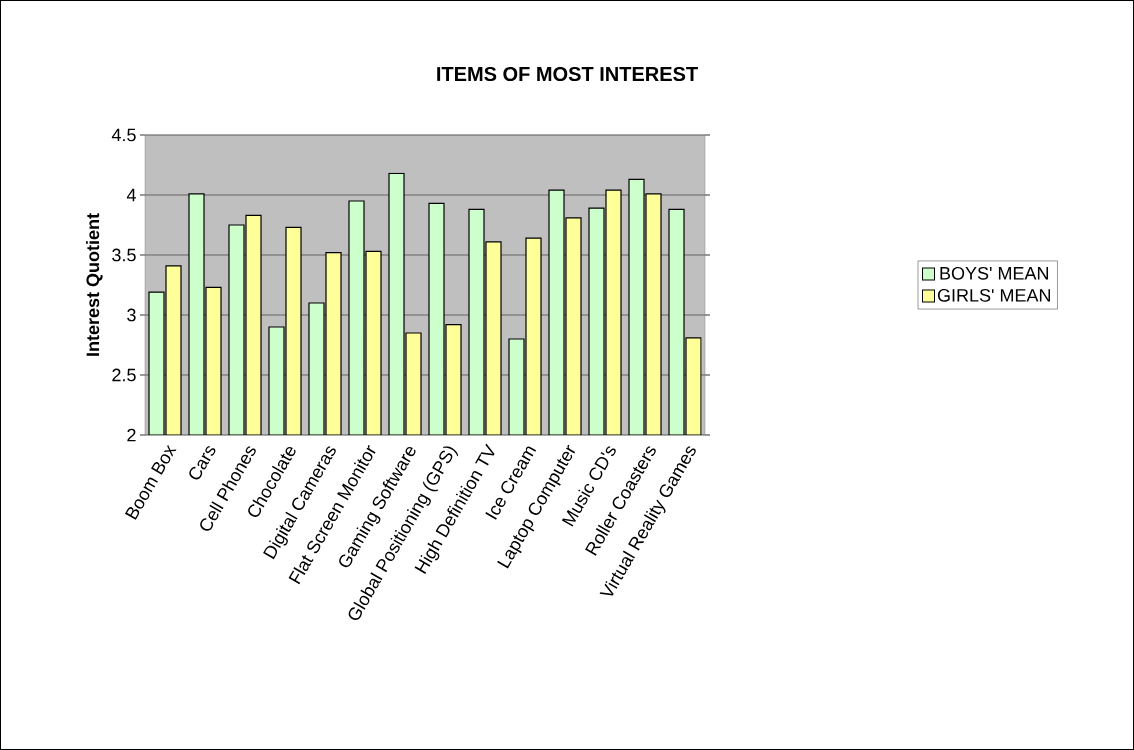  Describe the element at coordinates (131, 435) in the screenshot. I see `y-tick-label: 2` at that location.